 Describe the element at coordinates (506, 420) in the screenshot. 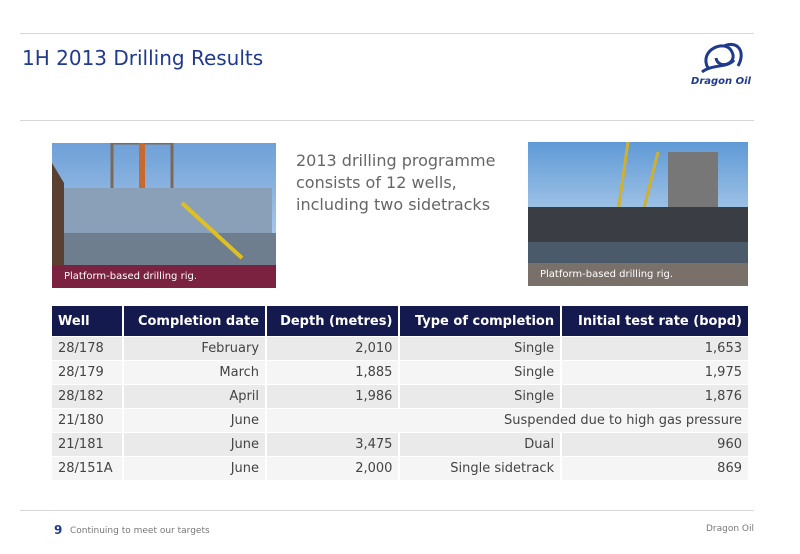

I see `table-cell: Suspended due to high gas pressure` at that location.